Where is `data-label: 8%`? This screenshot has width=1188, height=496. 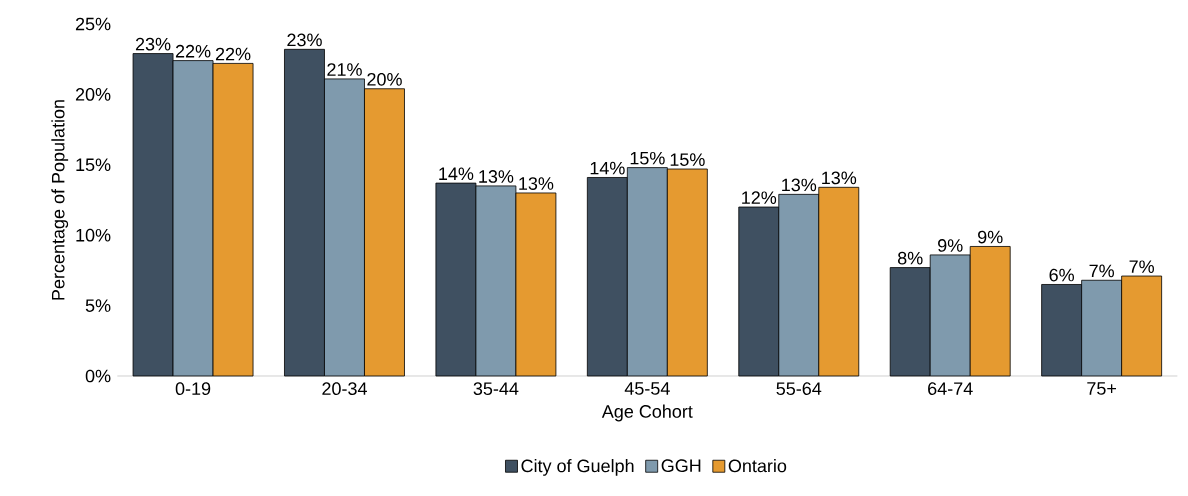
data-label: 8% is located at coordinates (910, 258).